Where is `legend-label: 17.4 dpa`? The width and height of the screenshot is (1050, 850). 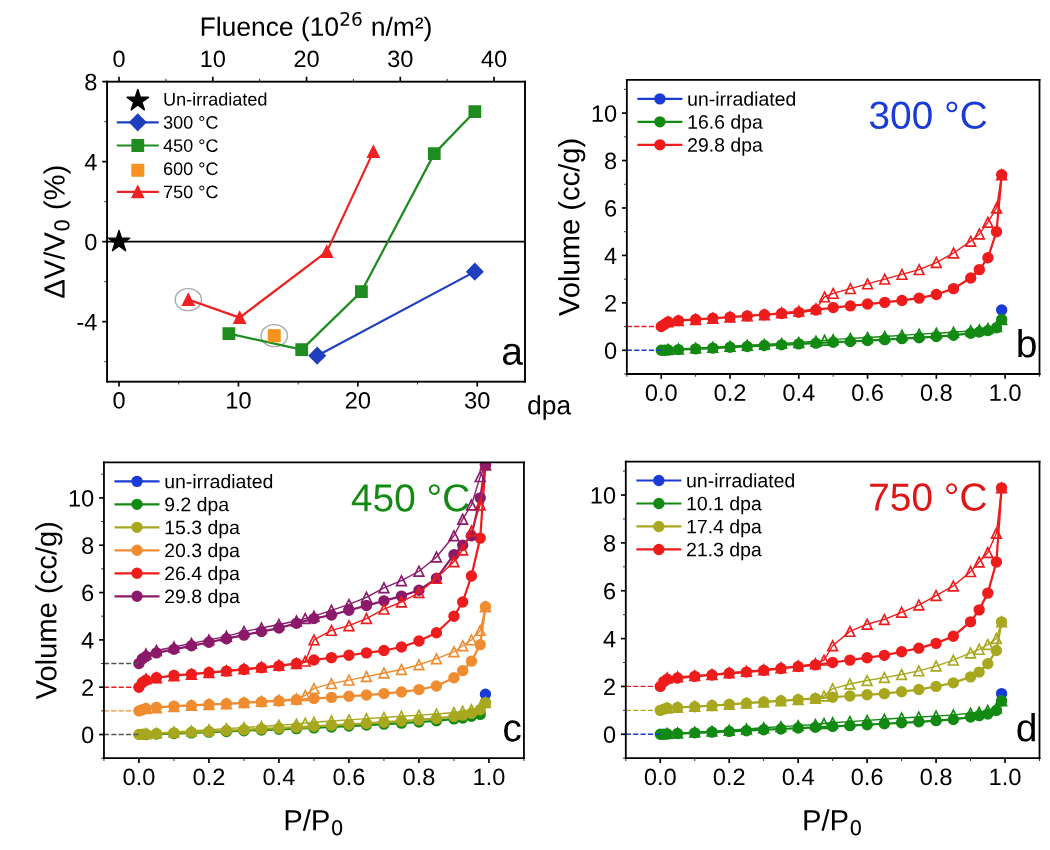
legend-label: 17.4 dpa is located at coordinates (724, 528).